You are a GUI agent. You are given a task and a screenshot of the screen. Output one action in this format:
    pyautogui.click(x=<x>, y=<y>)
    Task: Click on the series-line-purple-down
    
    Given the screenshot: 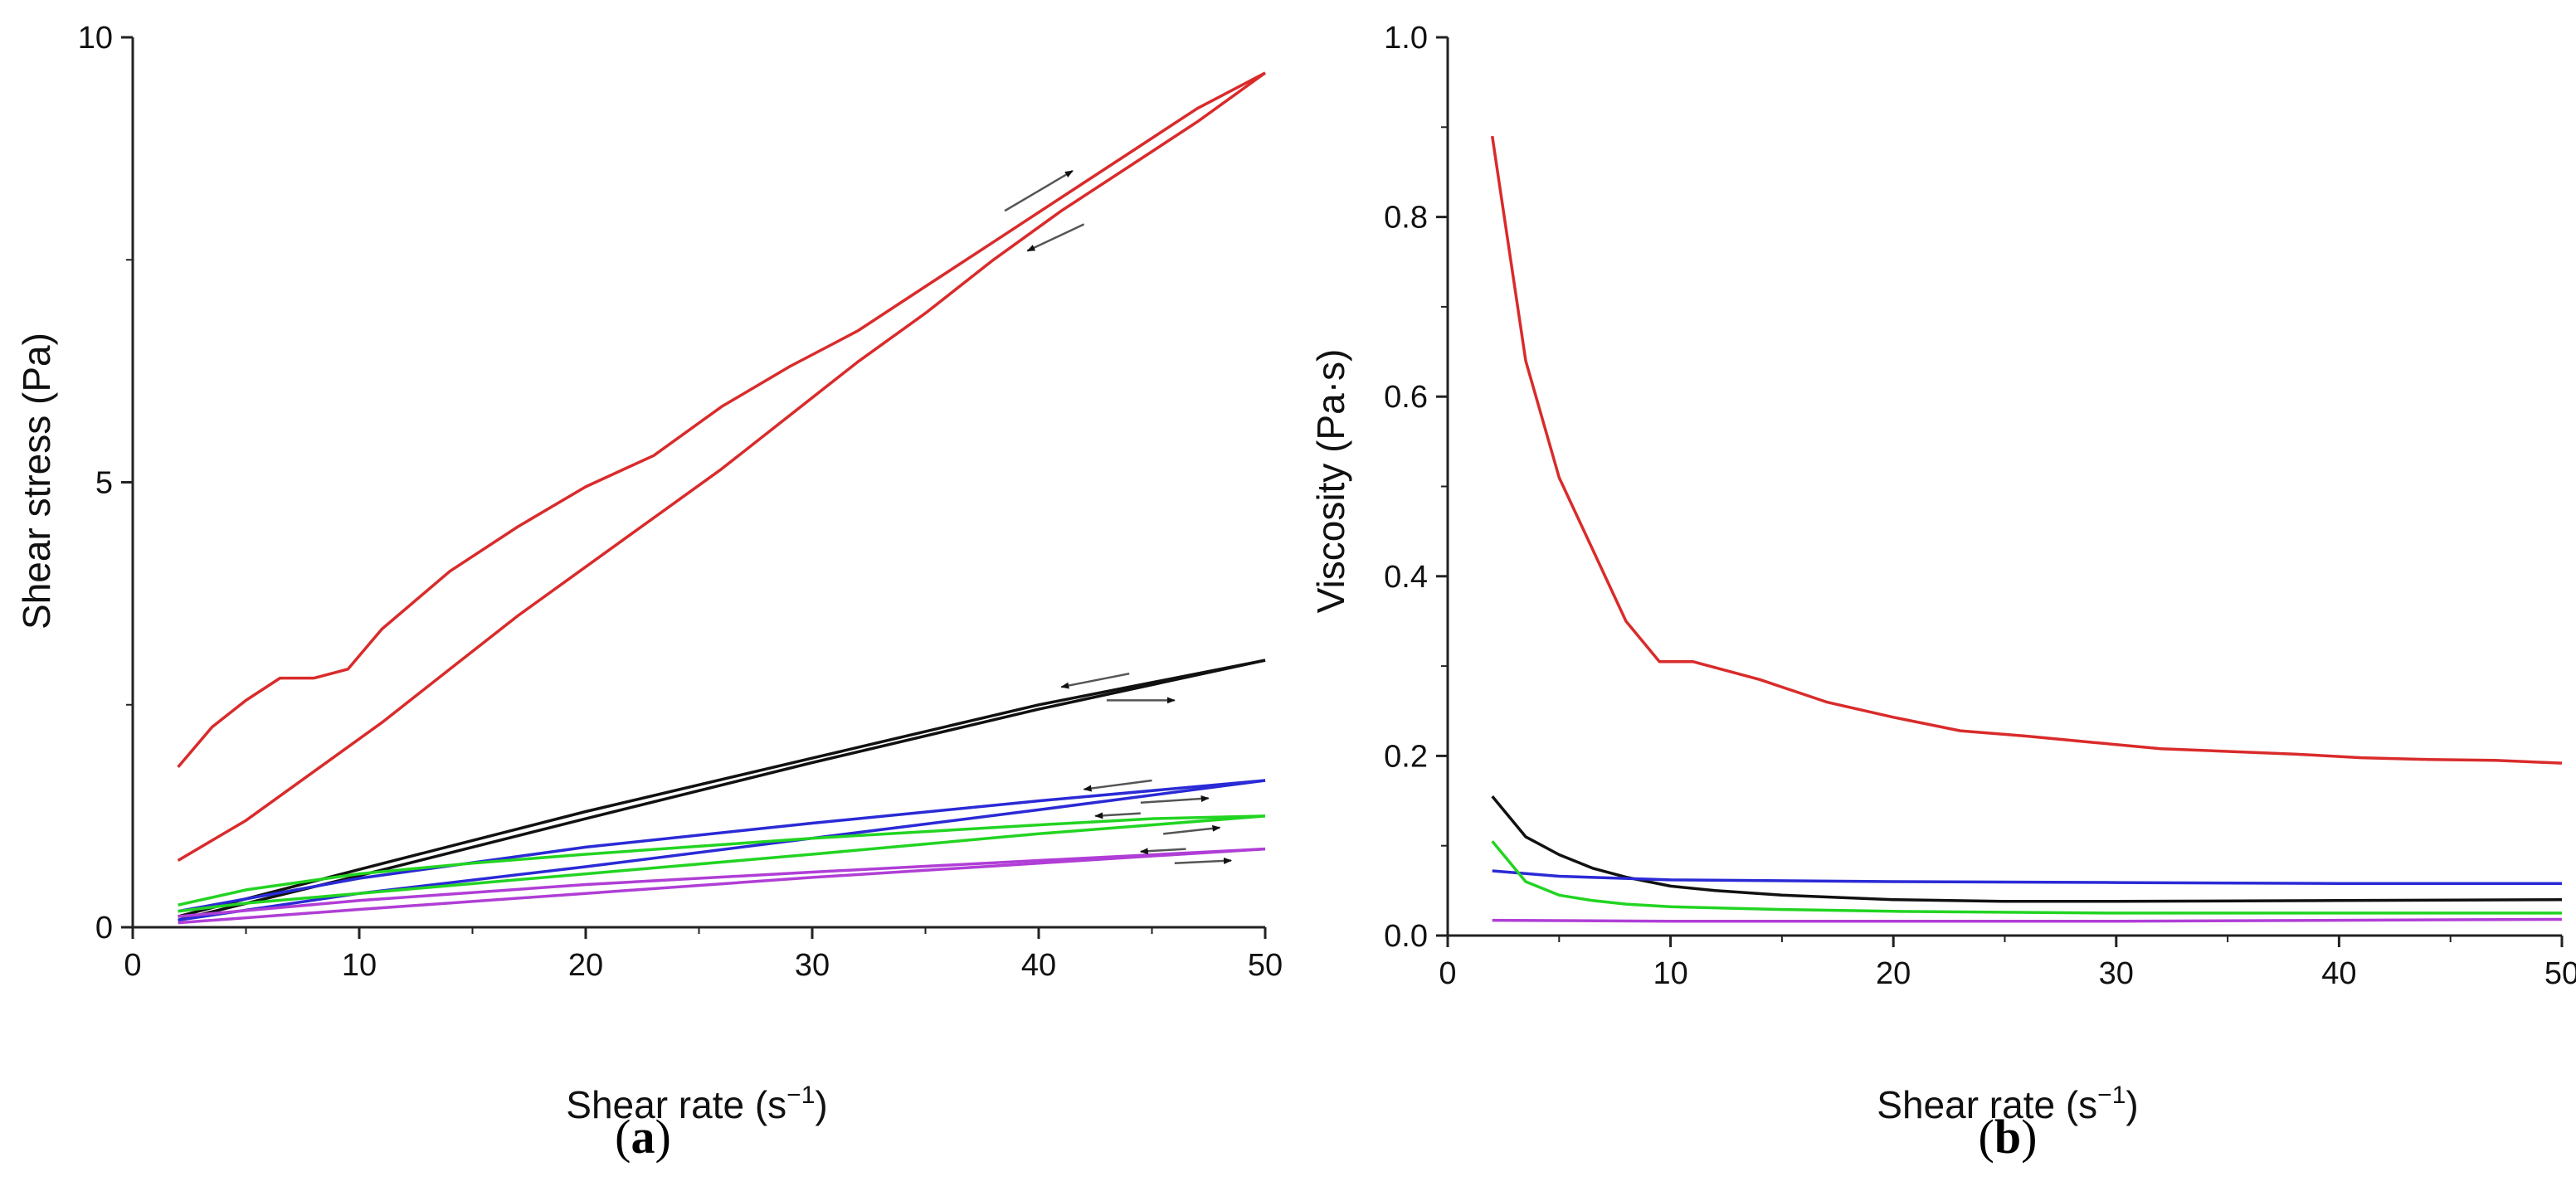 What is the action you would take?
    pyautogui.click(x=722, y=886)
    